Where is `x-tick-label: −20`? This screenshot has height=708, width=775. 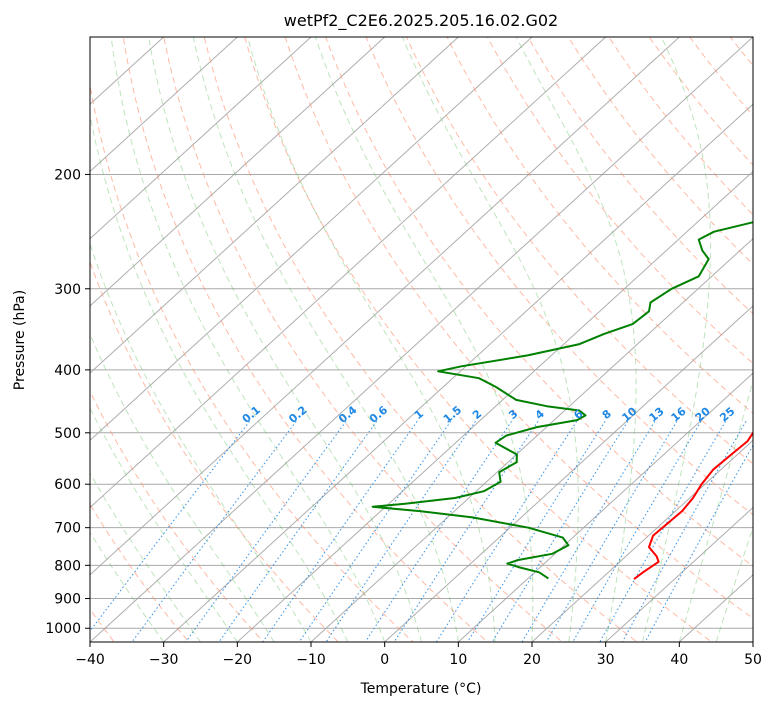
x-tick-label: −20 is located at coordinates (238, 660).